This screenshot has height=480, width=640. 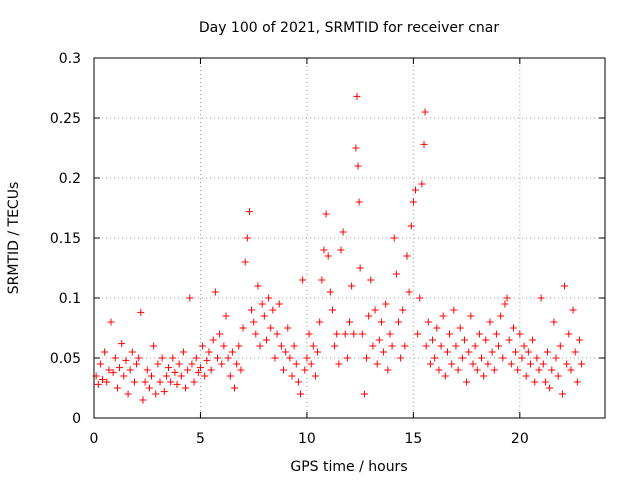 What do you see at coordinates (348, 467) in the screenshot?
I see `x-axis-label: GPS time / hours` at bounding box center [348, 467].